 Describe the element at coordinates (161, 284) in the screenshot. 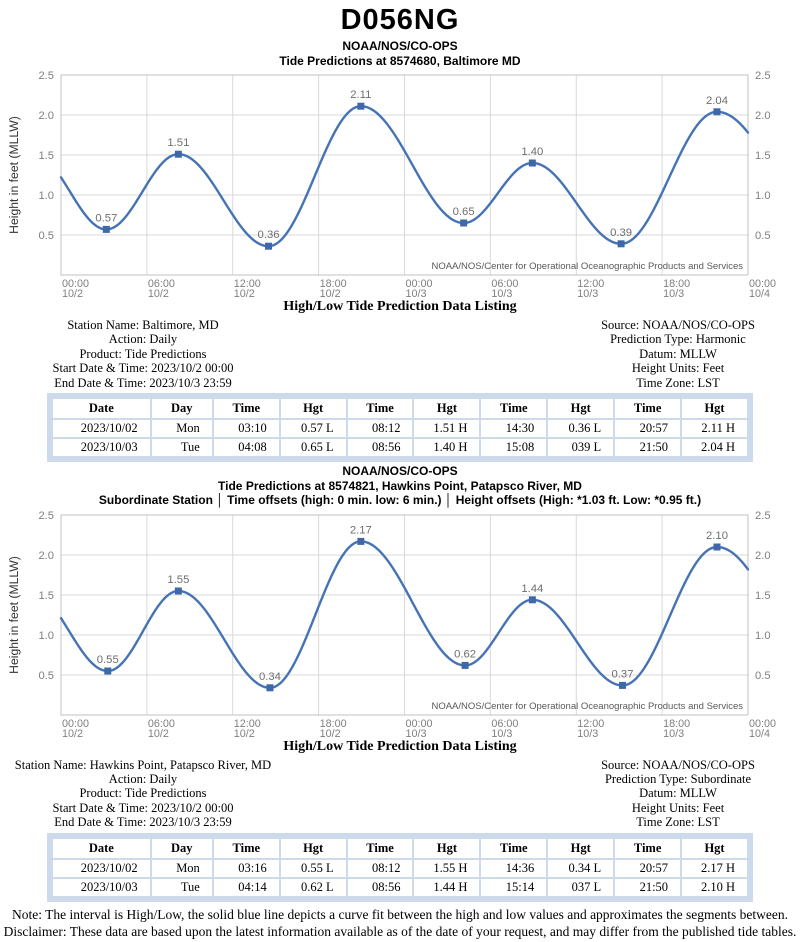

I see `svg-text: 06:00` at that location.